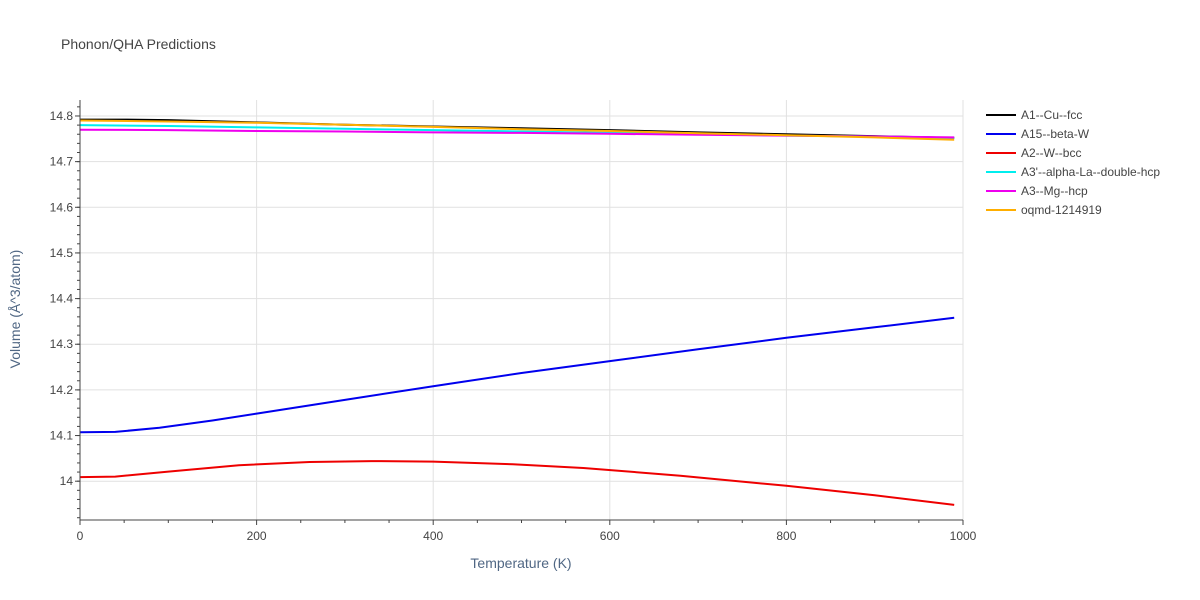  I want to click on y-tick-label: 14.3, so click(62, 344).